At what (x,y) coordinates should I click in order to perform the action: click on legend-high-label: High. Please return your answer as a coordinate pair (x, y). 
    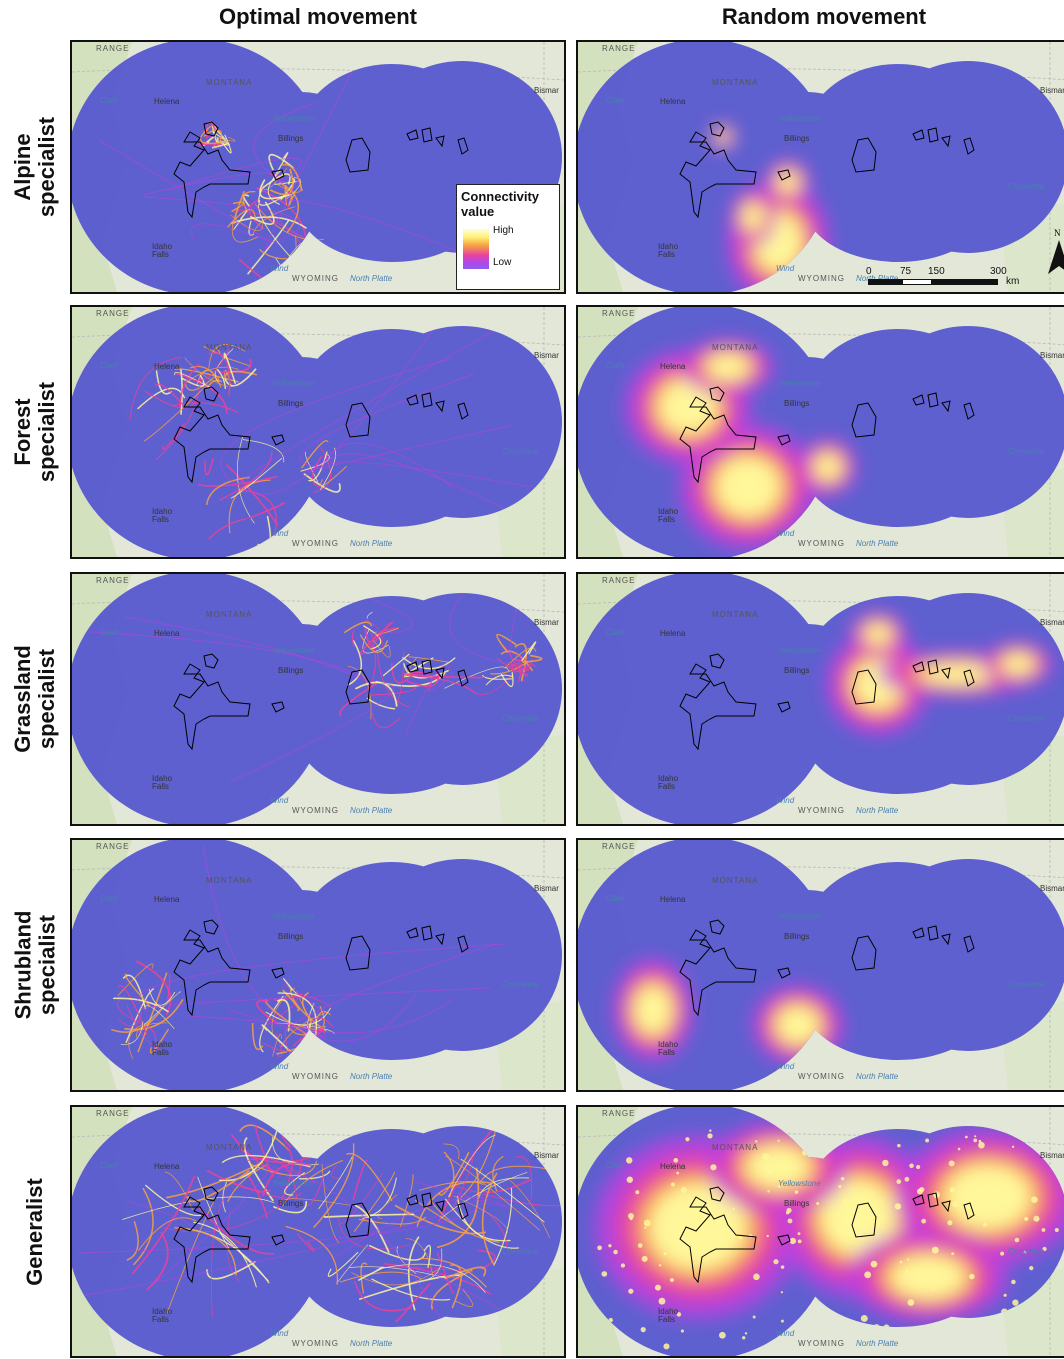
    Looking at the image, I should click on (503, 230).